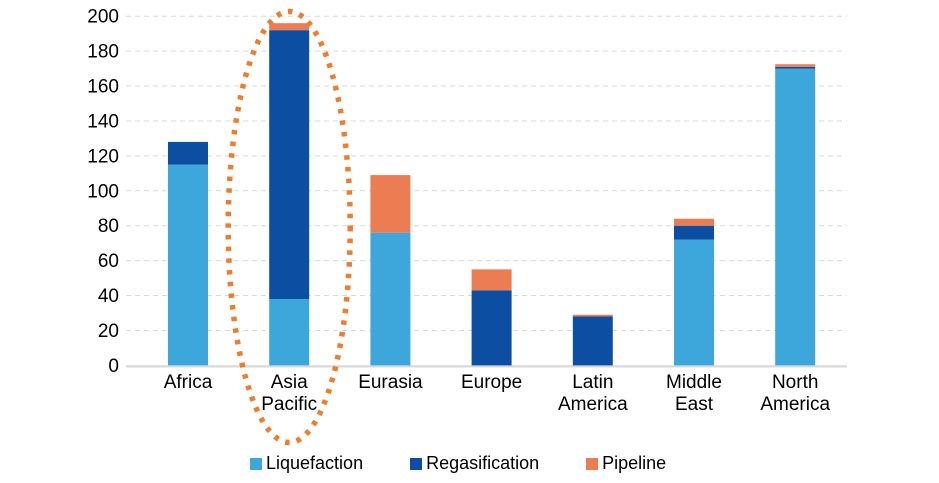 The height and width of the screenshot is (483, 939). Describe the element at coordinates (108, 331) in the screenshot. I see `y-tick-label: 20` at that location.